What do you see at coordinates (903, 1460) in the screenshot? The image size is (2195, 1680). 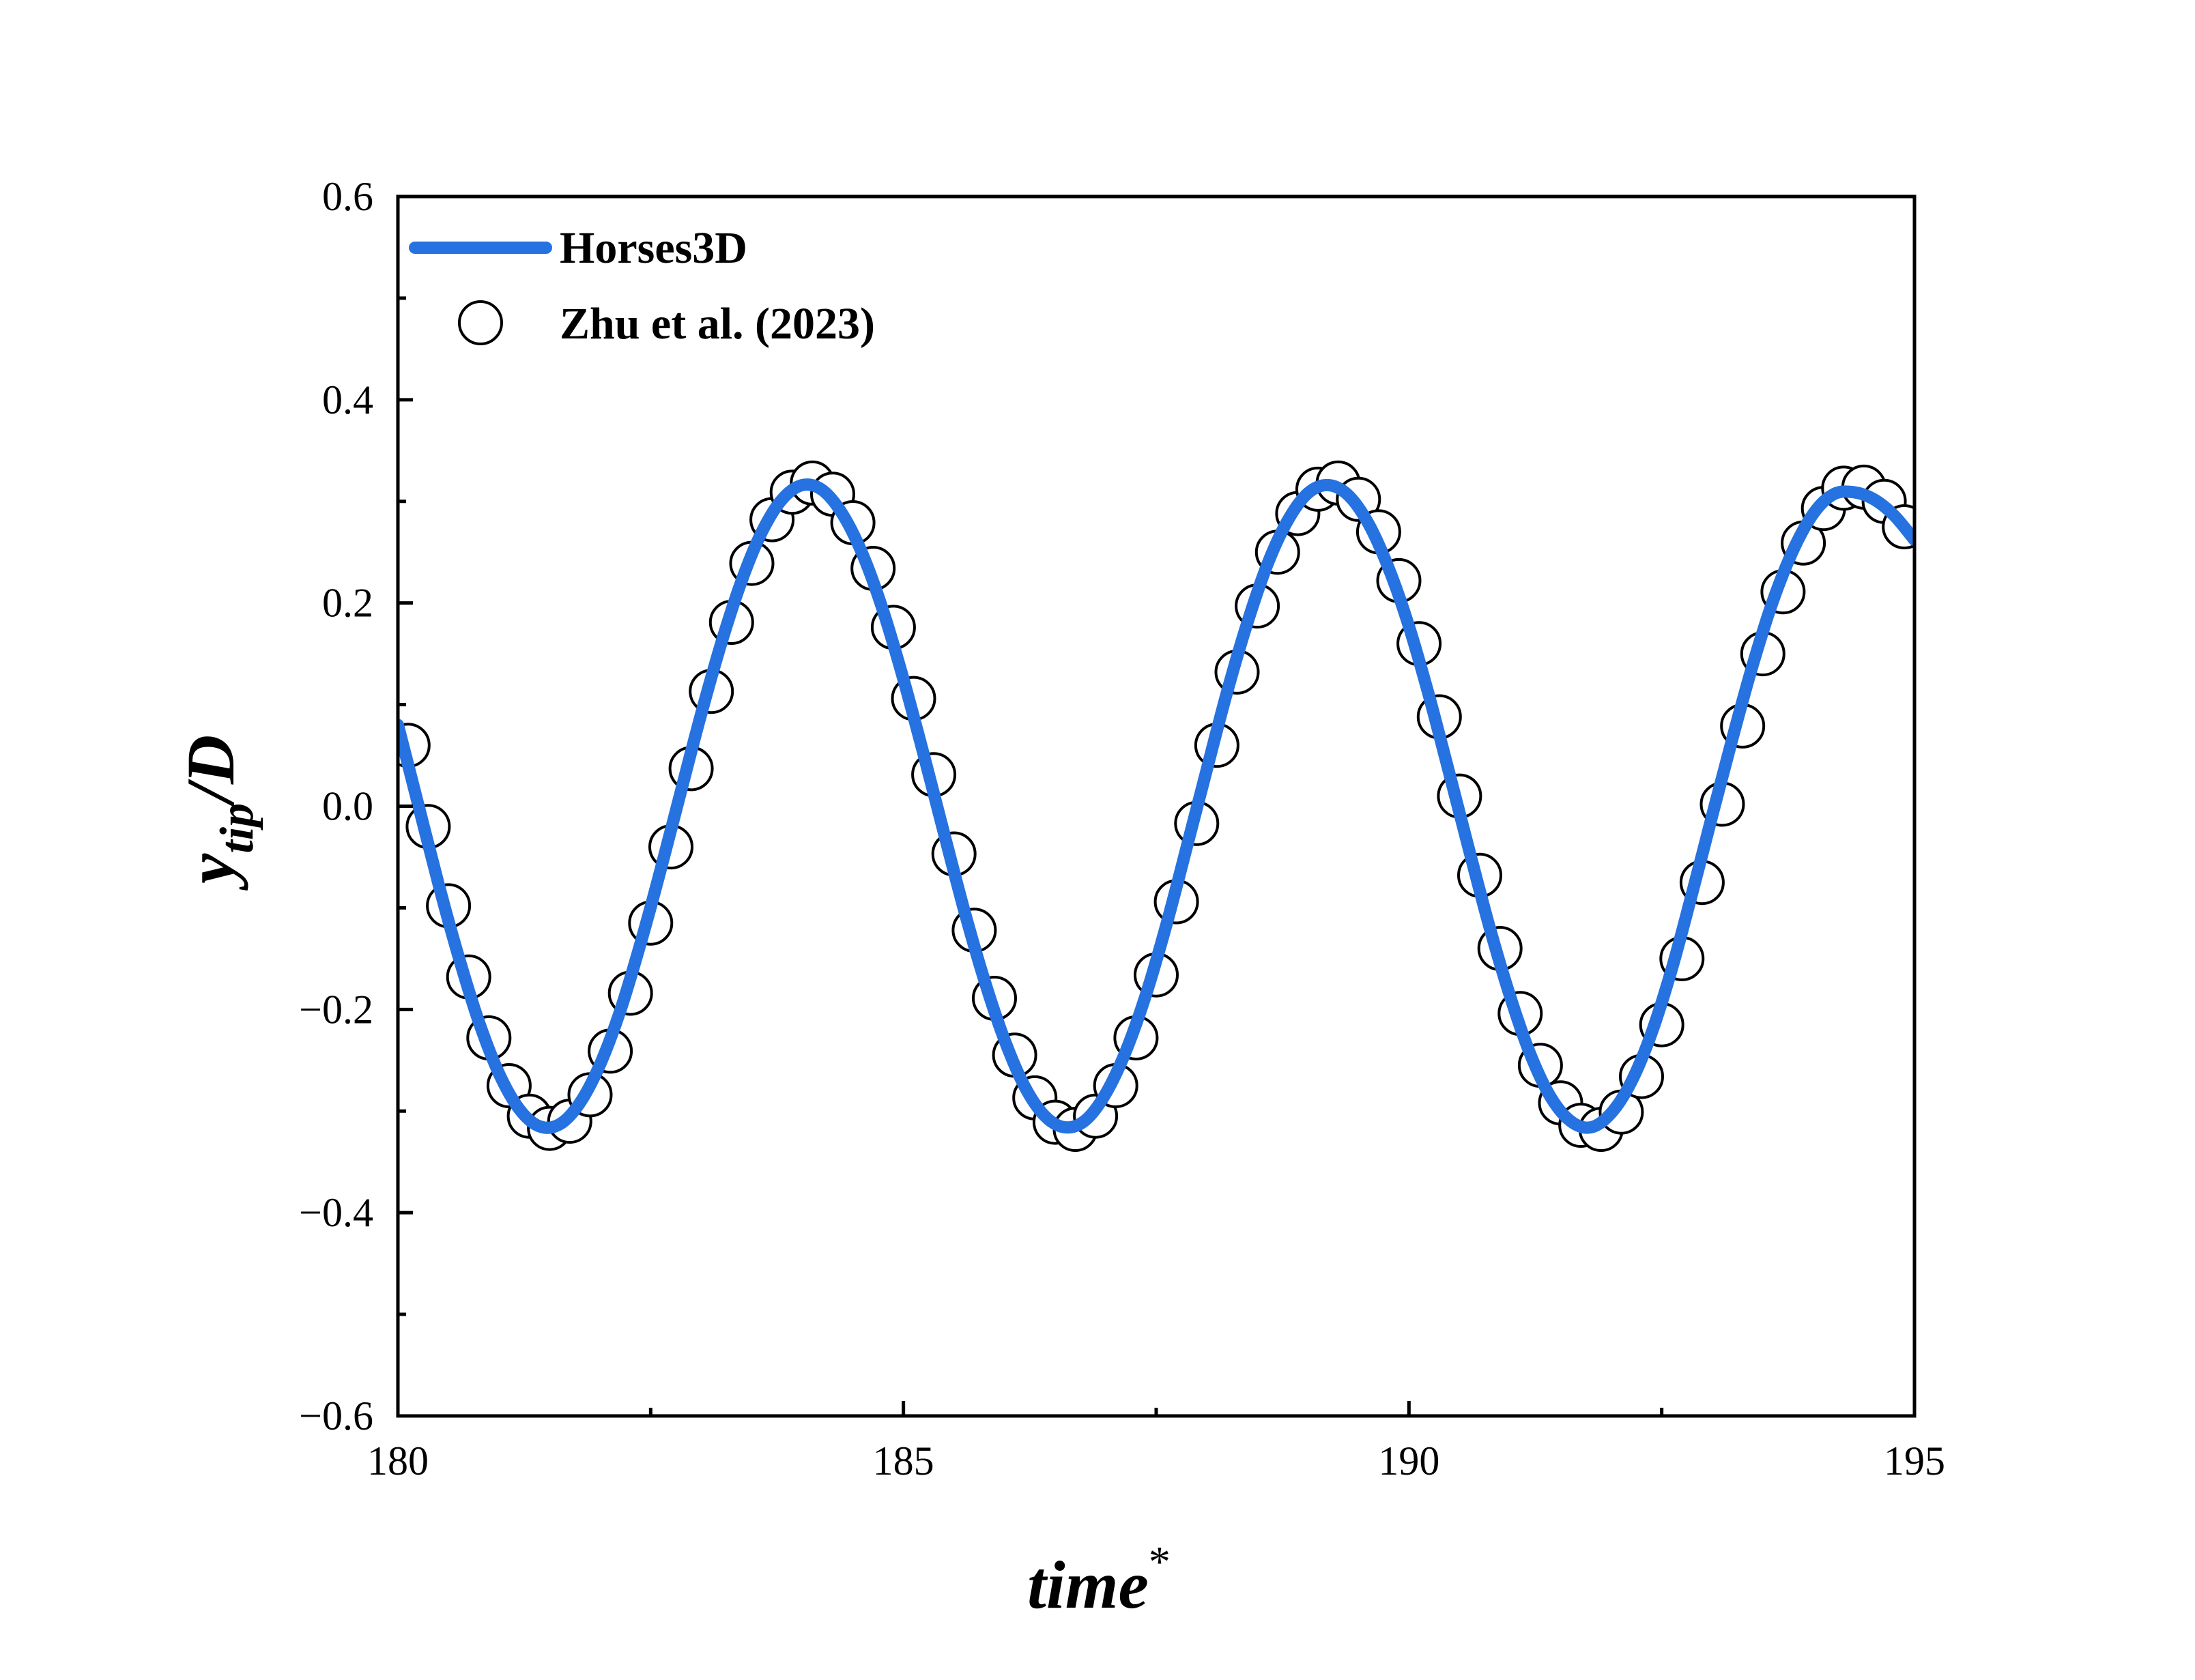 I see `x-tick-label: 185` at bounding box center [903, 1460].